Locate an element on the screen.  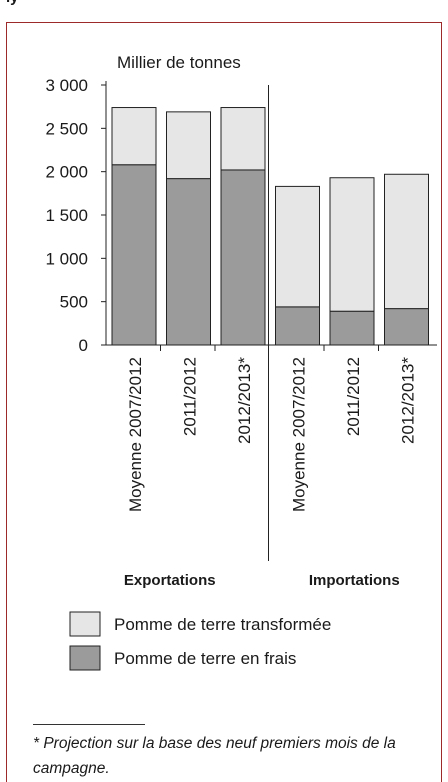
y-tick-label: 1 500 is located at coordinates (66, 215).